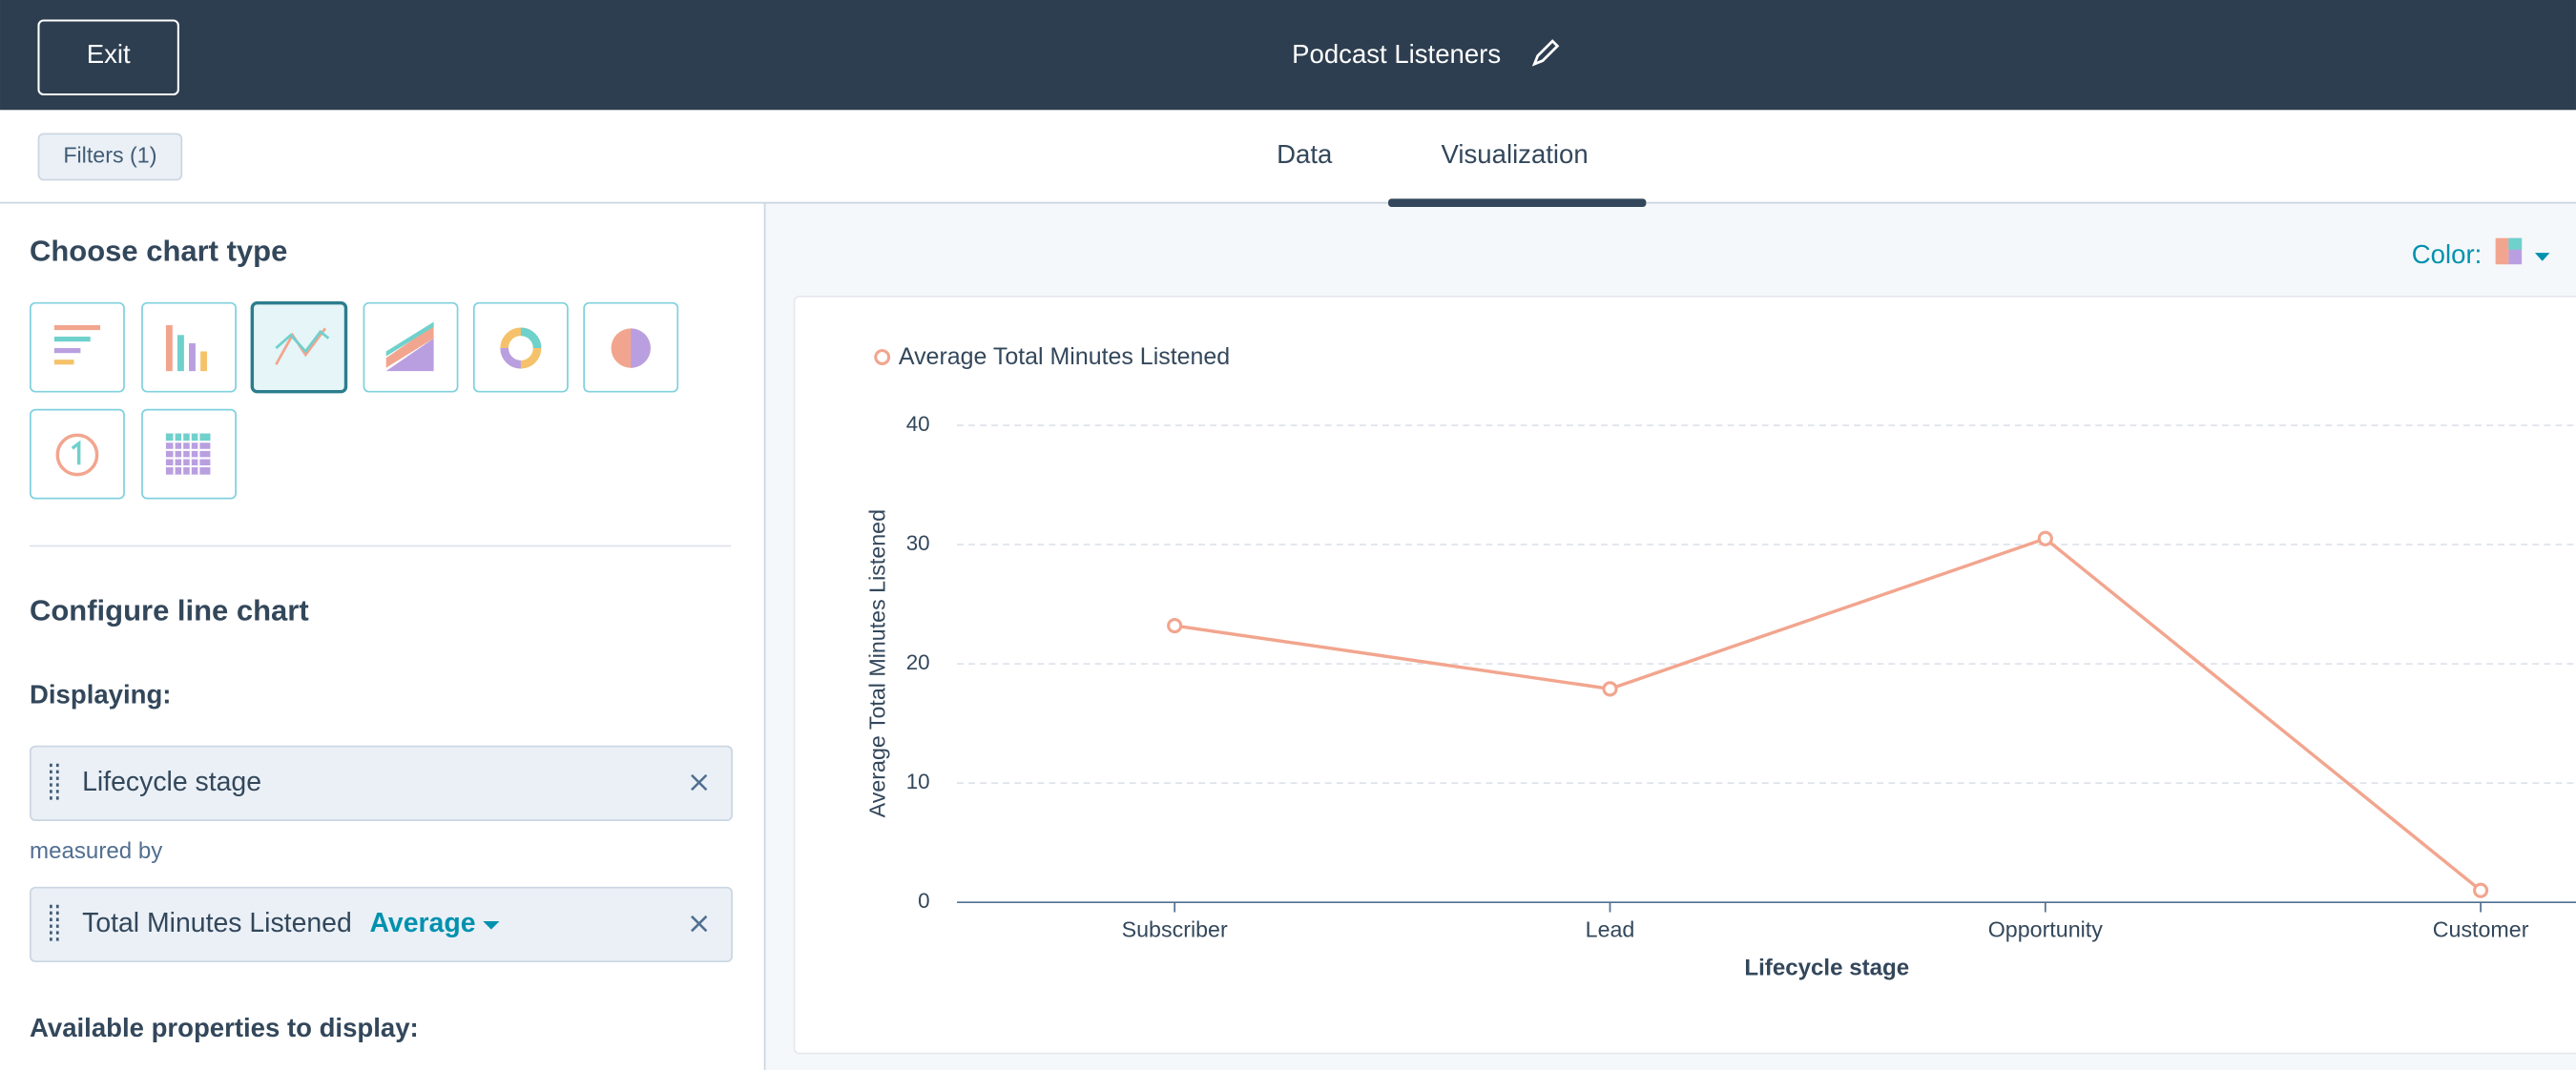  What do you see at coordinates (354, 400) in the screenshot?
I see `chart-type-icons` at bounding box center [354, 400].